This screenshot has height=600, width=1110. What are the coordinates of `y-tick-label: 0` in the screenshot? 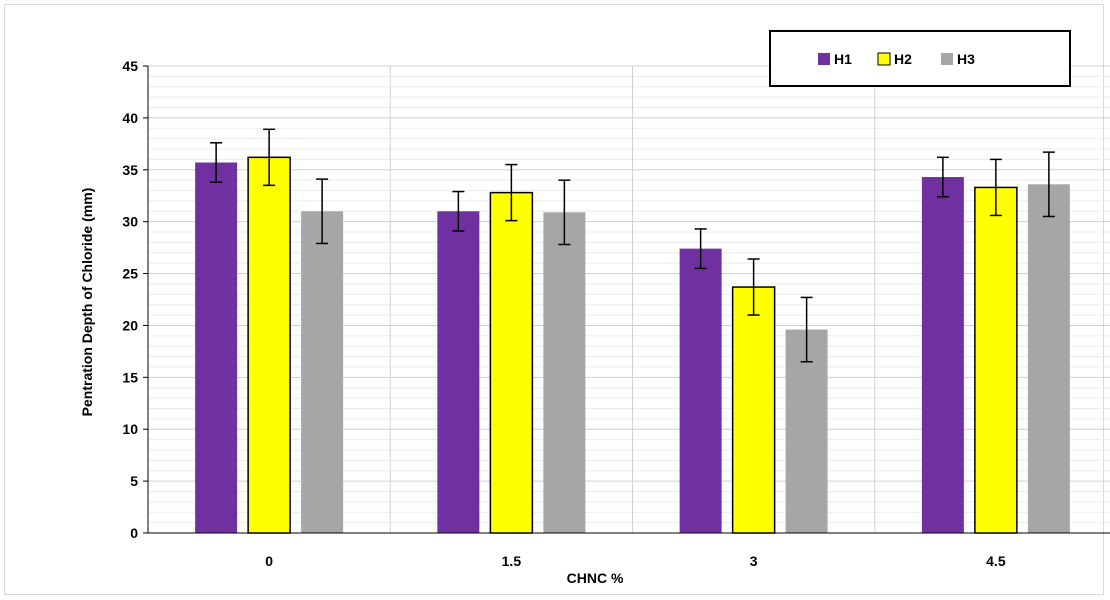 It's located at (134, 533).